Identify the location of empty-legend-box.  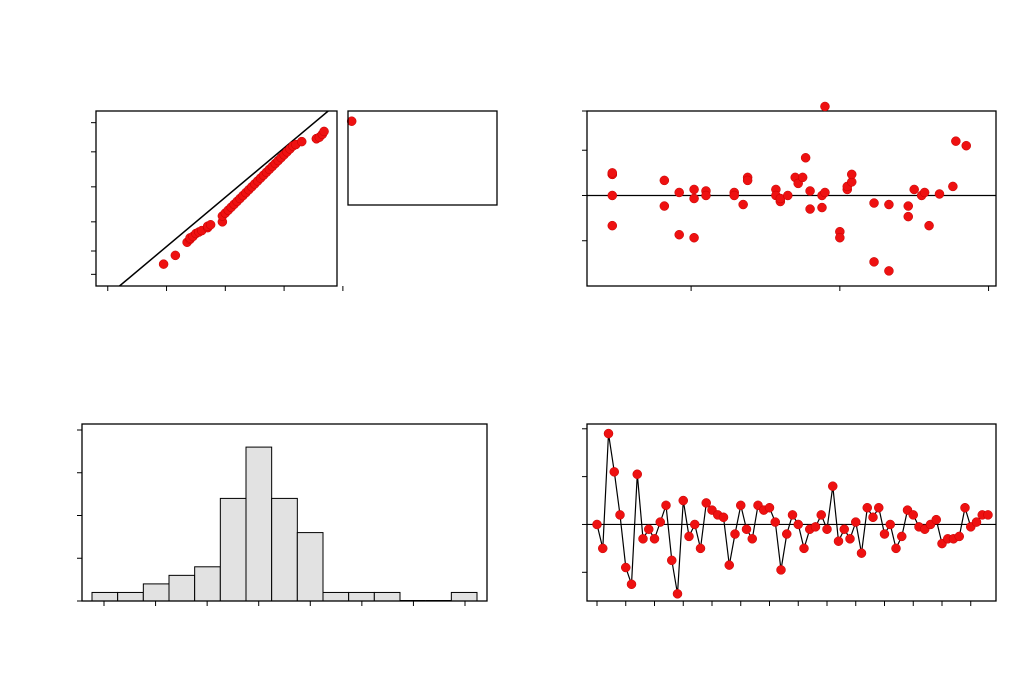
(422, 158).